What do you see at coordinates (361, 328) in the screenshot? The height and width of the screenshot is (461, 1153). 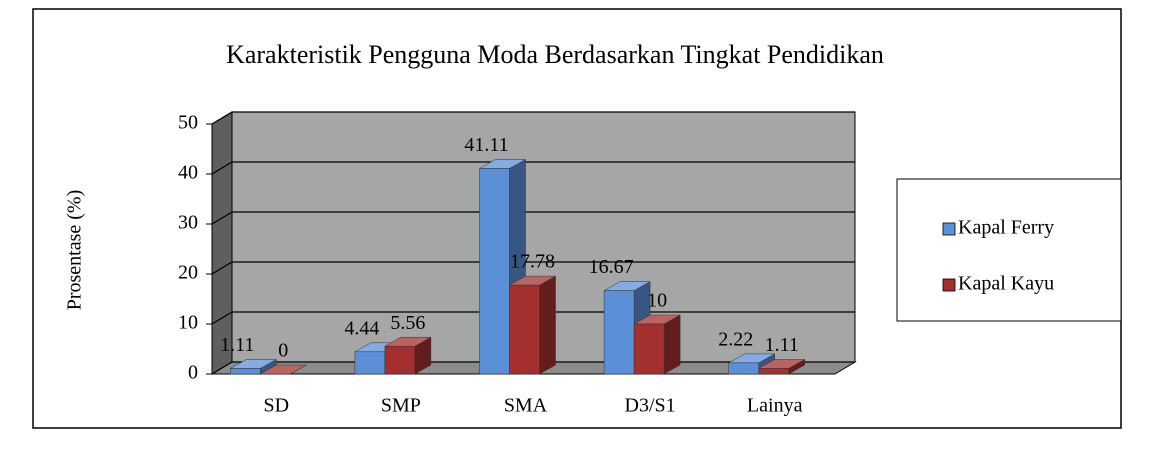 I see `value-label: 4.44` at bounding box center [361, 328].